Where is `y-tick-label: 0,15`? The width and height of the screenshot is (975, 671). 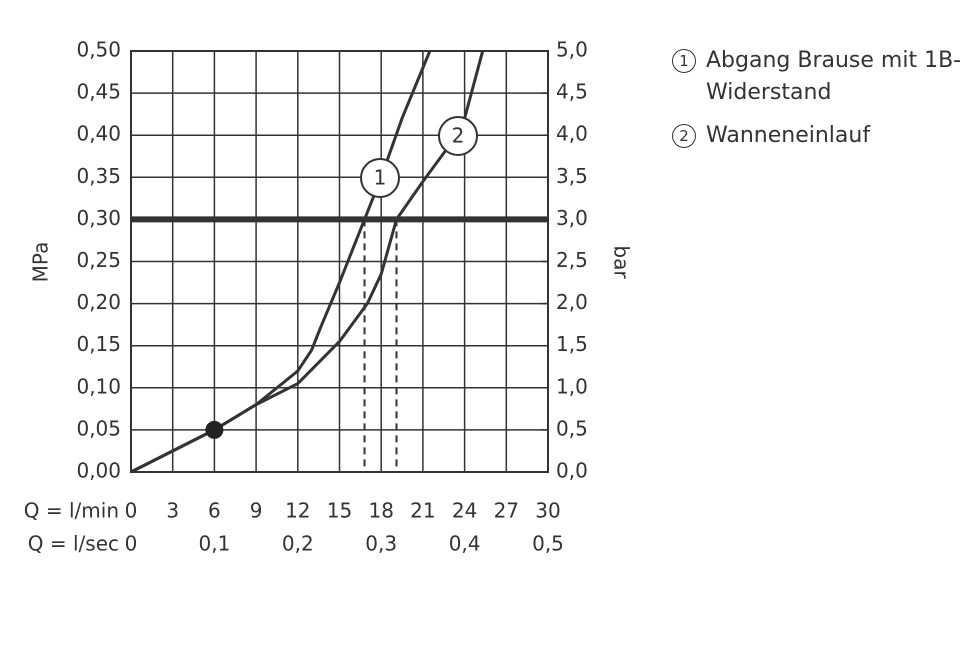
y-tick-label: 0,15 is located at coordinates (98, 344).